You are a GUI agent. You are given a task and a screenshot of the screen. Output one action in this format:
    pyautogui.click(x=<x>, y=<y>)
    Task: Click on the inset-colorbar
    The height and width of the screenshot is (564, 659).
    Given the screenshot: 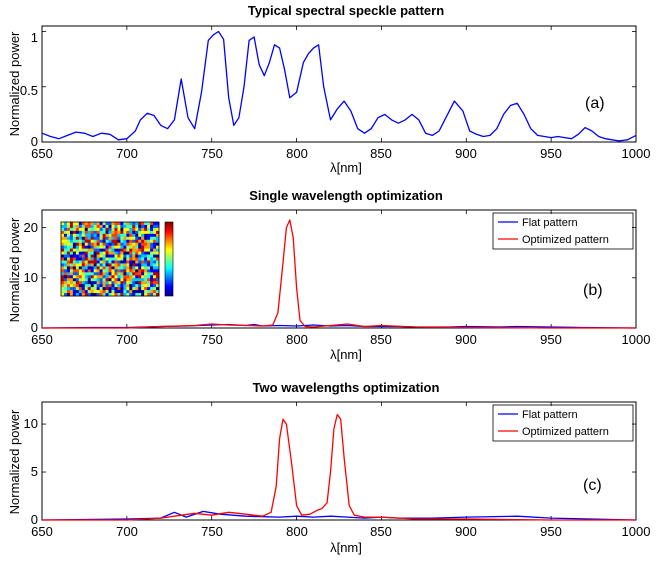 What is the action you would take?
    pyautogui.click(x=169, y=259)
    